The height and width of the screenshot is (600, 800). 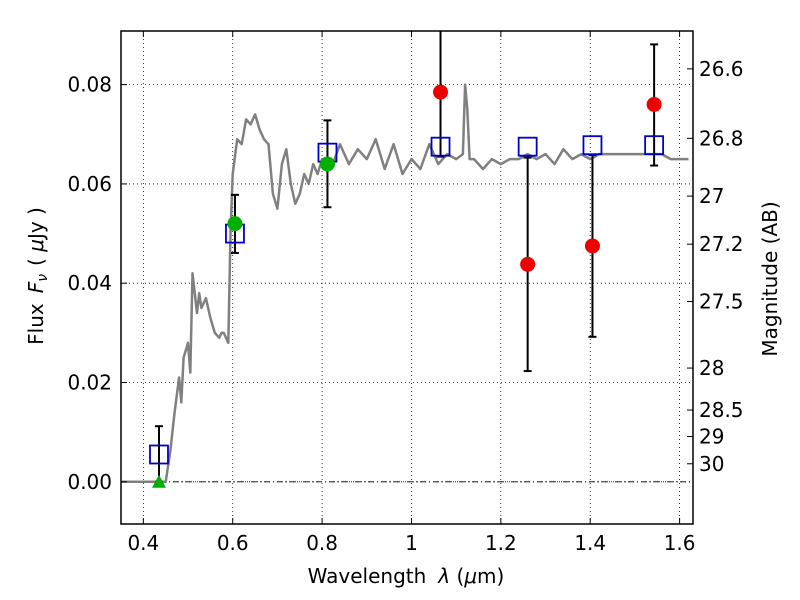 I want to click on y-tick-label: 0.02, so click(x=89, y=383).